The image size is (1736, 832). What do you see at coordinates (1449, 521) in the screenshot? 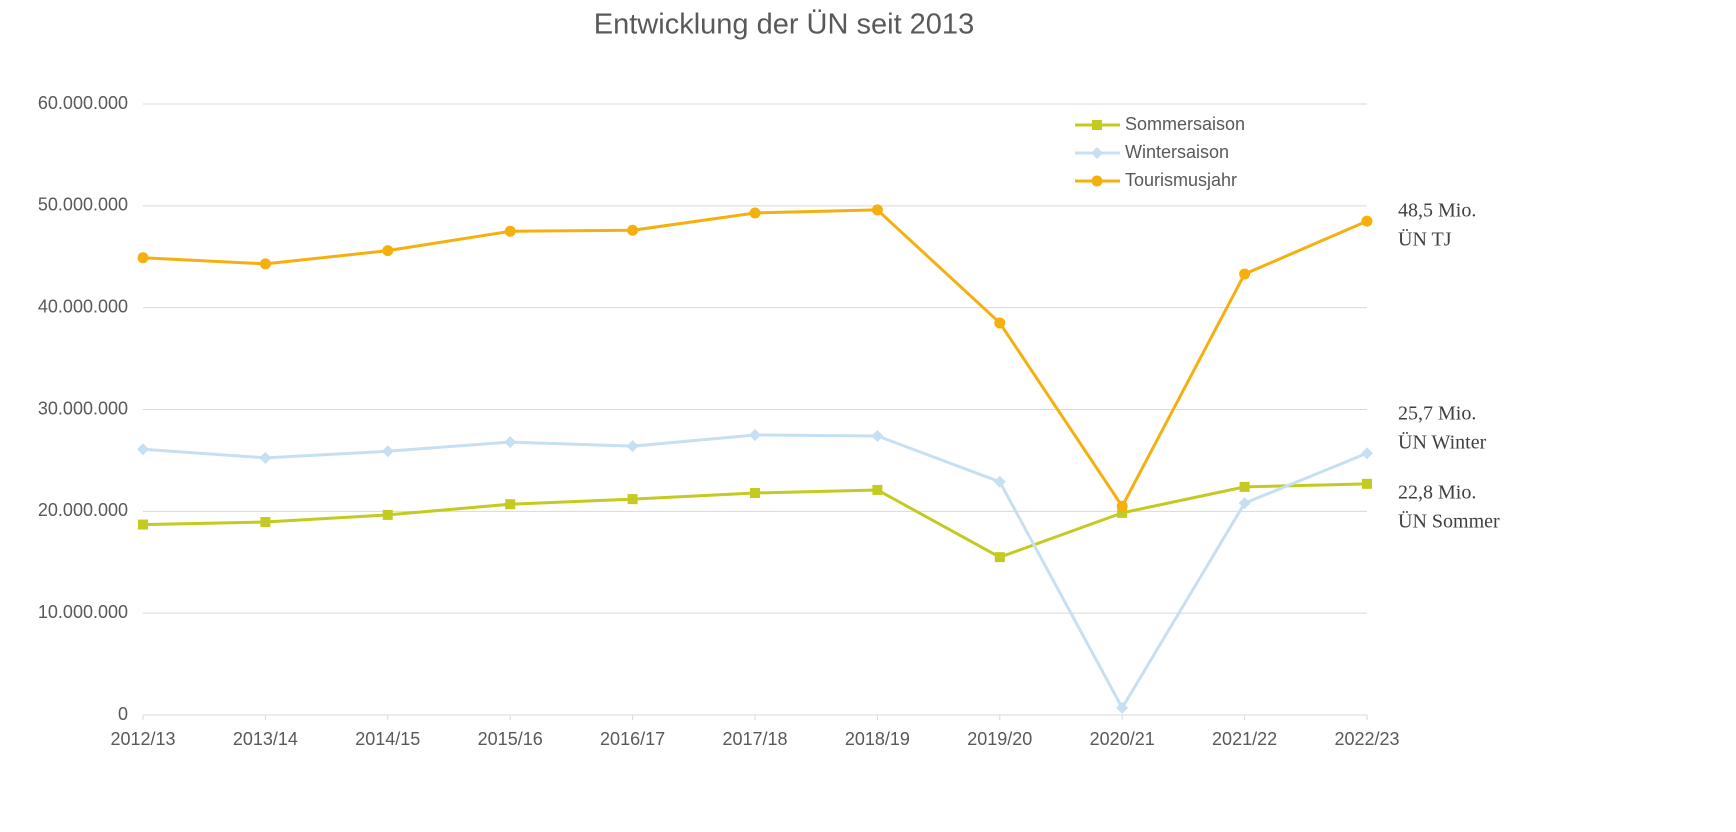
I see `annotation: ÜN Sommer` at bounding box center [1449, 521].